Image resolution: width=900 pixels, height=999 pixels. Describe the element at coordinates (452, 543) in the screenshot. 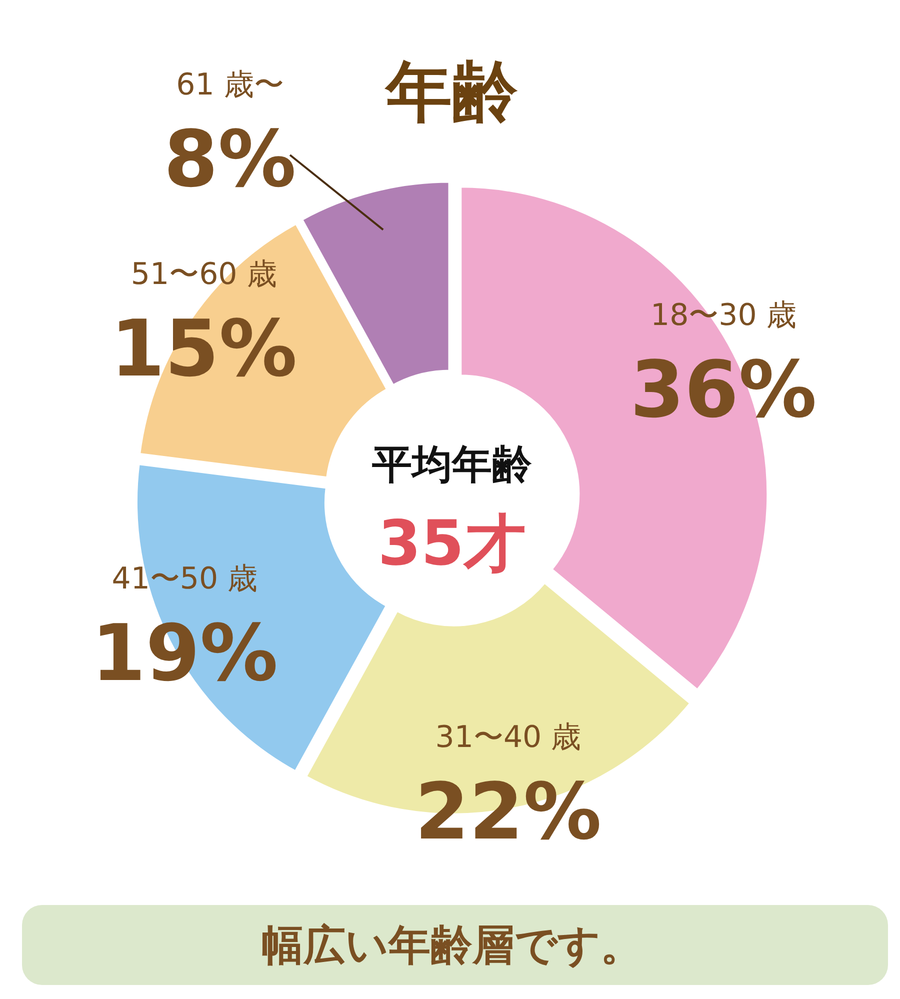

I see `annotation: 35才` at that location.